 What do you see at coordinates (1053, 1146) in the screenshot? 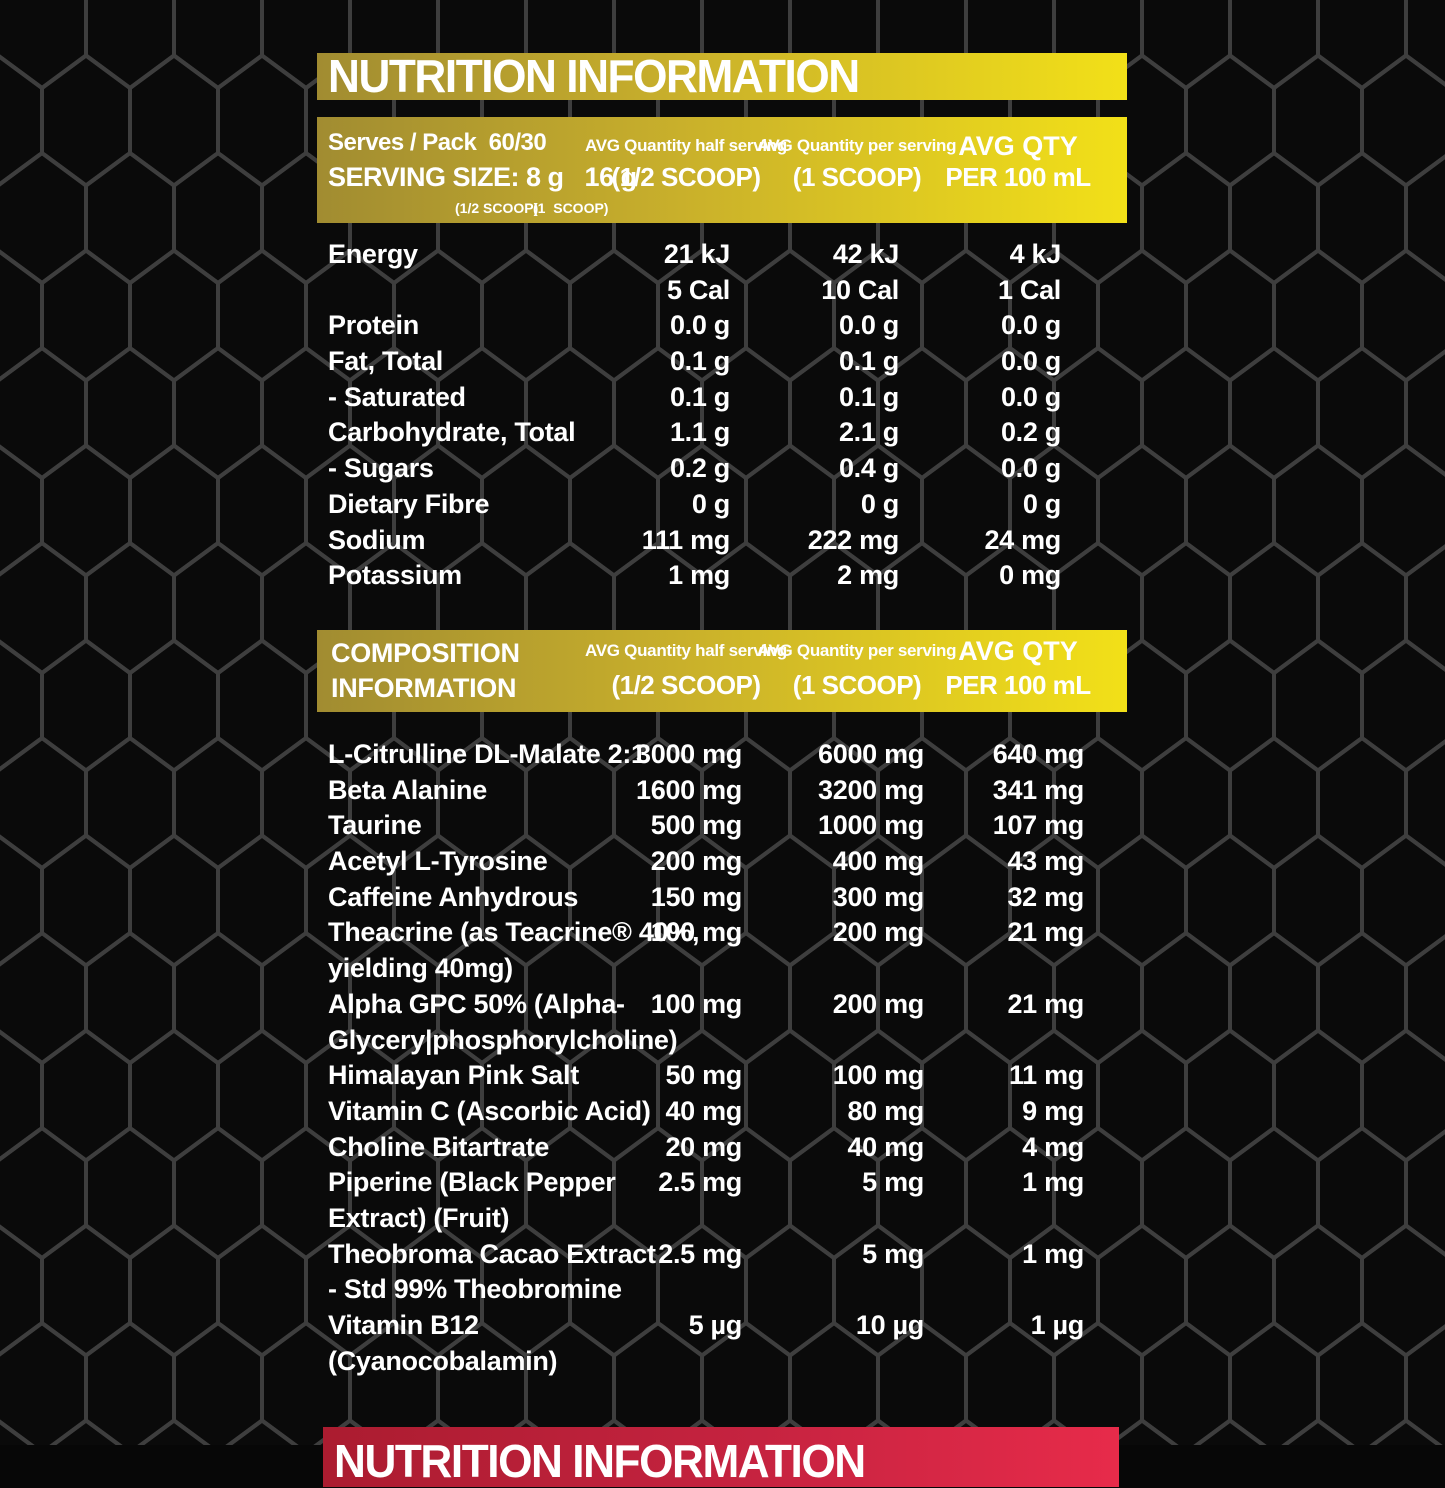
I see `value-per-100ml: 4 mg` at bounding box center [1053, 1146].